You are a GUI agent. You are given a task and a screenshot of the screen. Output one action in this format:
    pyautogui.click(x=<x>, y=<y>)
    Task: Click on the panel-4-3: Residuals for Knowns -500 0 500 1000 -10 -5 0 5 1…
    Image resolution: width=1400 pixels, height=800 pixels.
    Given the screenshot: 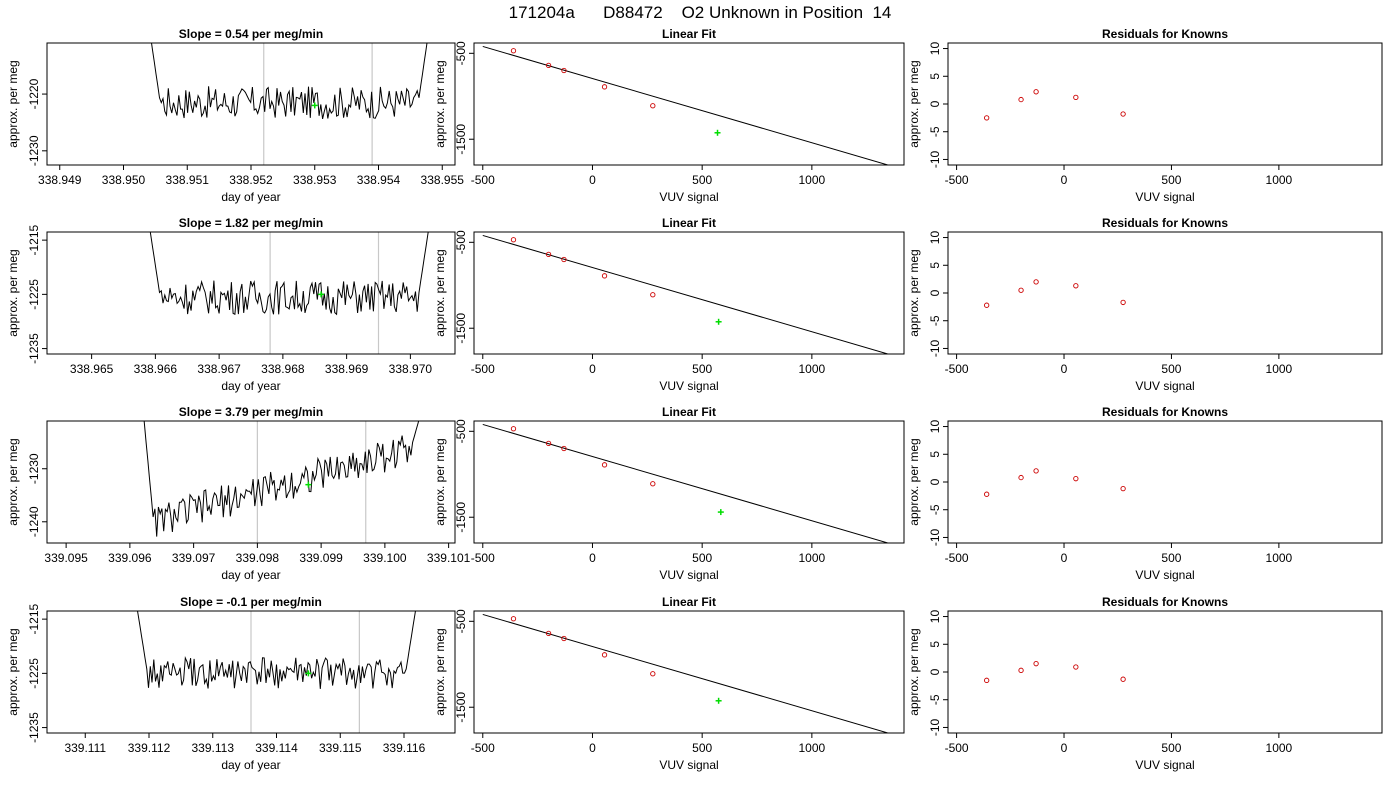 What is the action you would take?
    pyautogui.click(x=1145, y=683)
    